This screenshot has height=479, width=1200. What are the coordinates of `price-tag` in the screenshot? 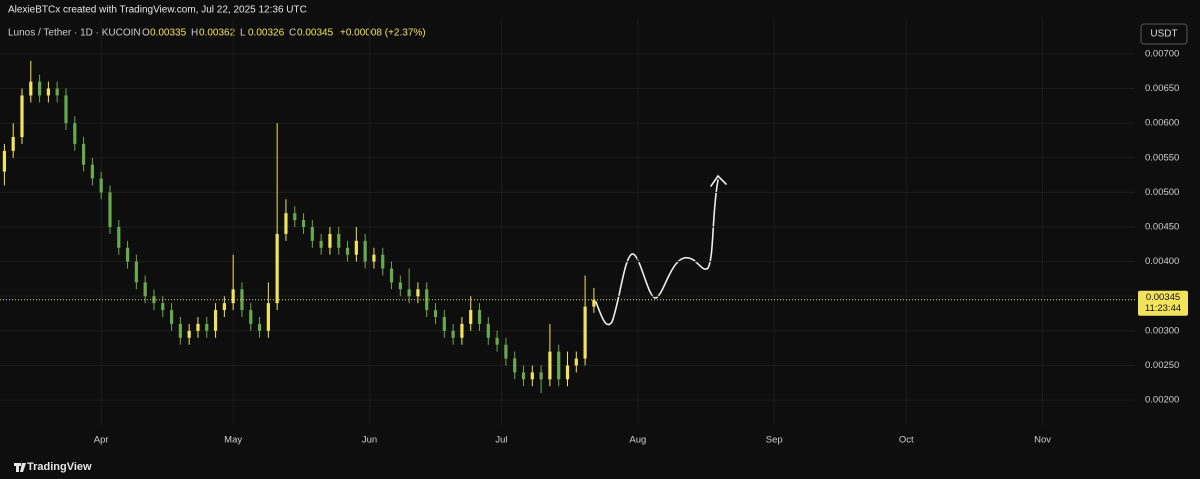 It's located at (1163, 303).